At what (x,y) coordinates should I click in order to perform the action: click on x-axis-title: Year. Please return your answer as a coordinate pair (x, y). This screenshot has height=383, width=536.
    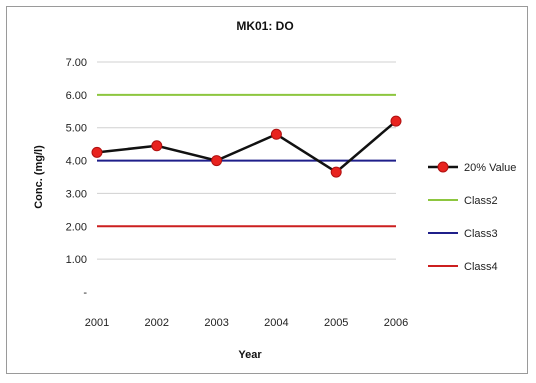
    Looking at the image, I should click on (250, 355).